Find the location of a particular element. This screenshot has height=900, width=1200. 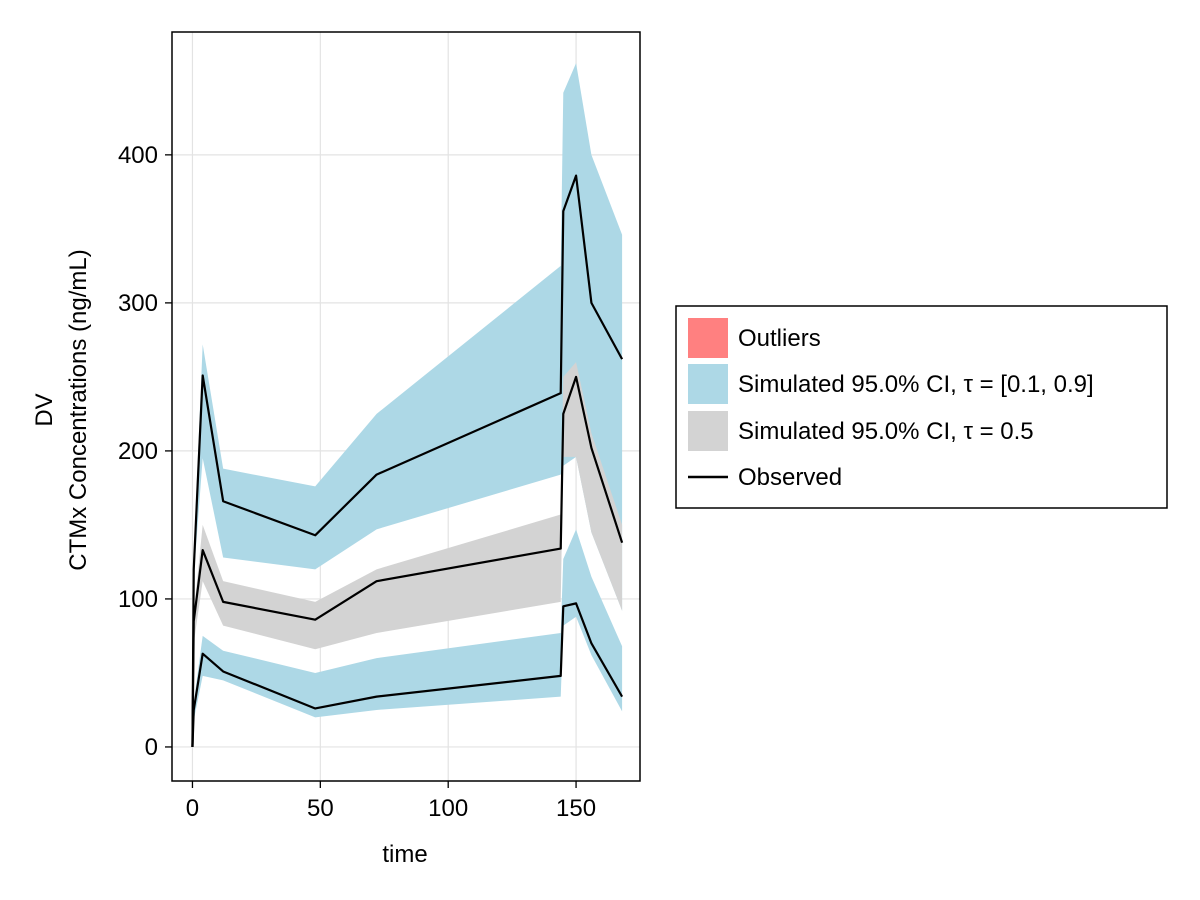

y-axis-label-line2: CTMx Concentrations (ng/mL) is located at coordinates (78, 409).